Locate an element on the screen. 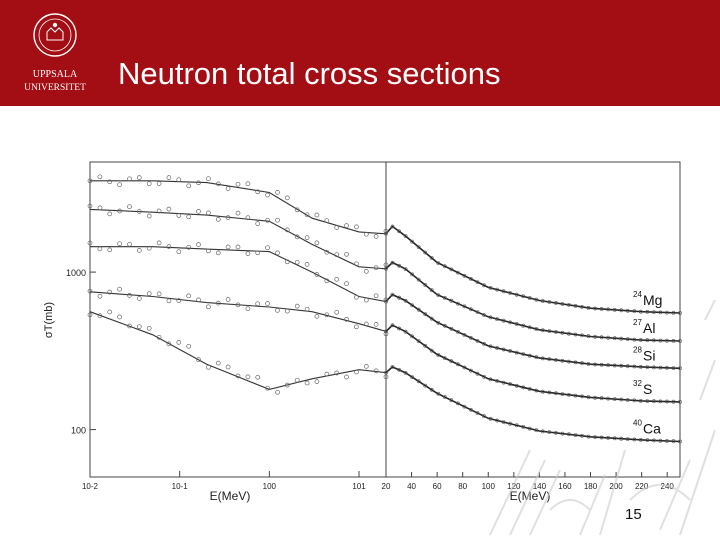 Image resolution: width=720 pixels, height=540 pixels. x-tick-label-right: 180 is located at coordinates (591, 486).